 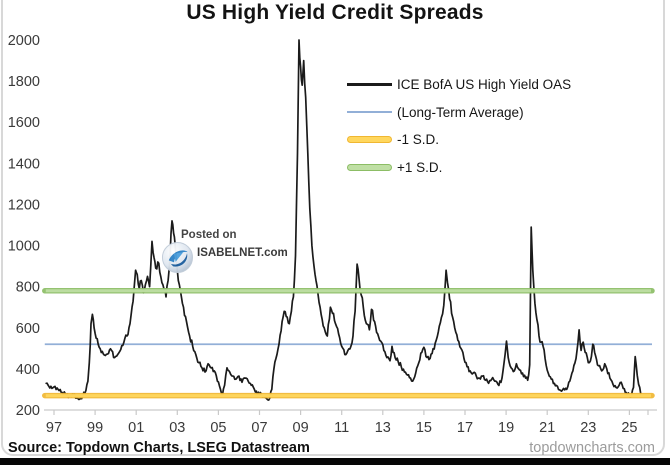 I want to click on svg-text: 25, so click(x=629, y=428).